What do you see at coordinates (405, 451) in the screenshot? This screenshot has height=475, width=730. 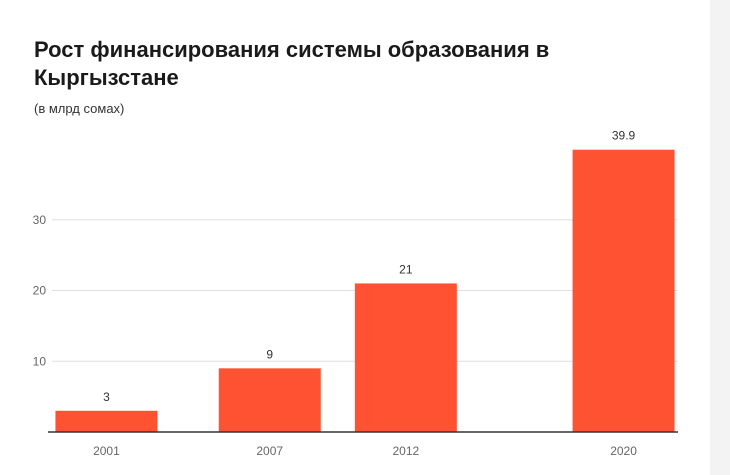 I see `x-tick-label: 2012` at bounding box center [405, 451].